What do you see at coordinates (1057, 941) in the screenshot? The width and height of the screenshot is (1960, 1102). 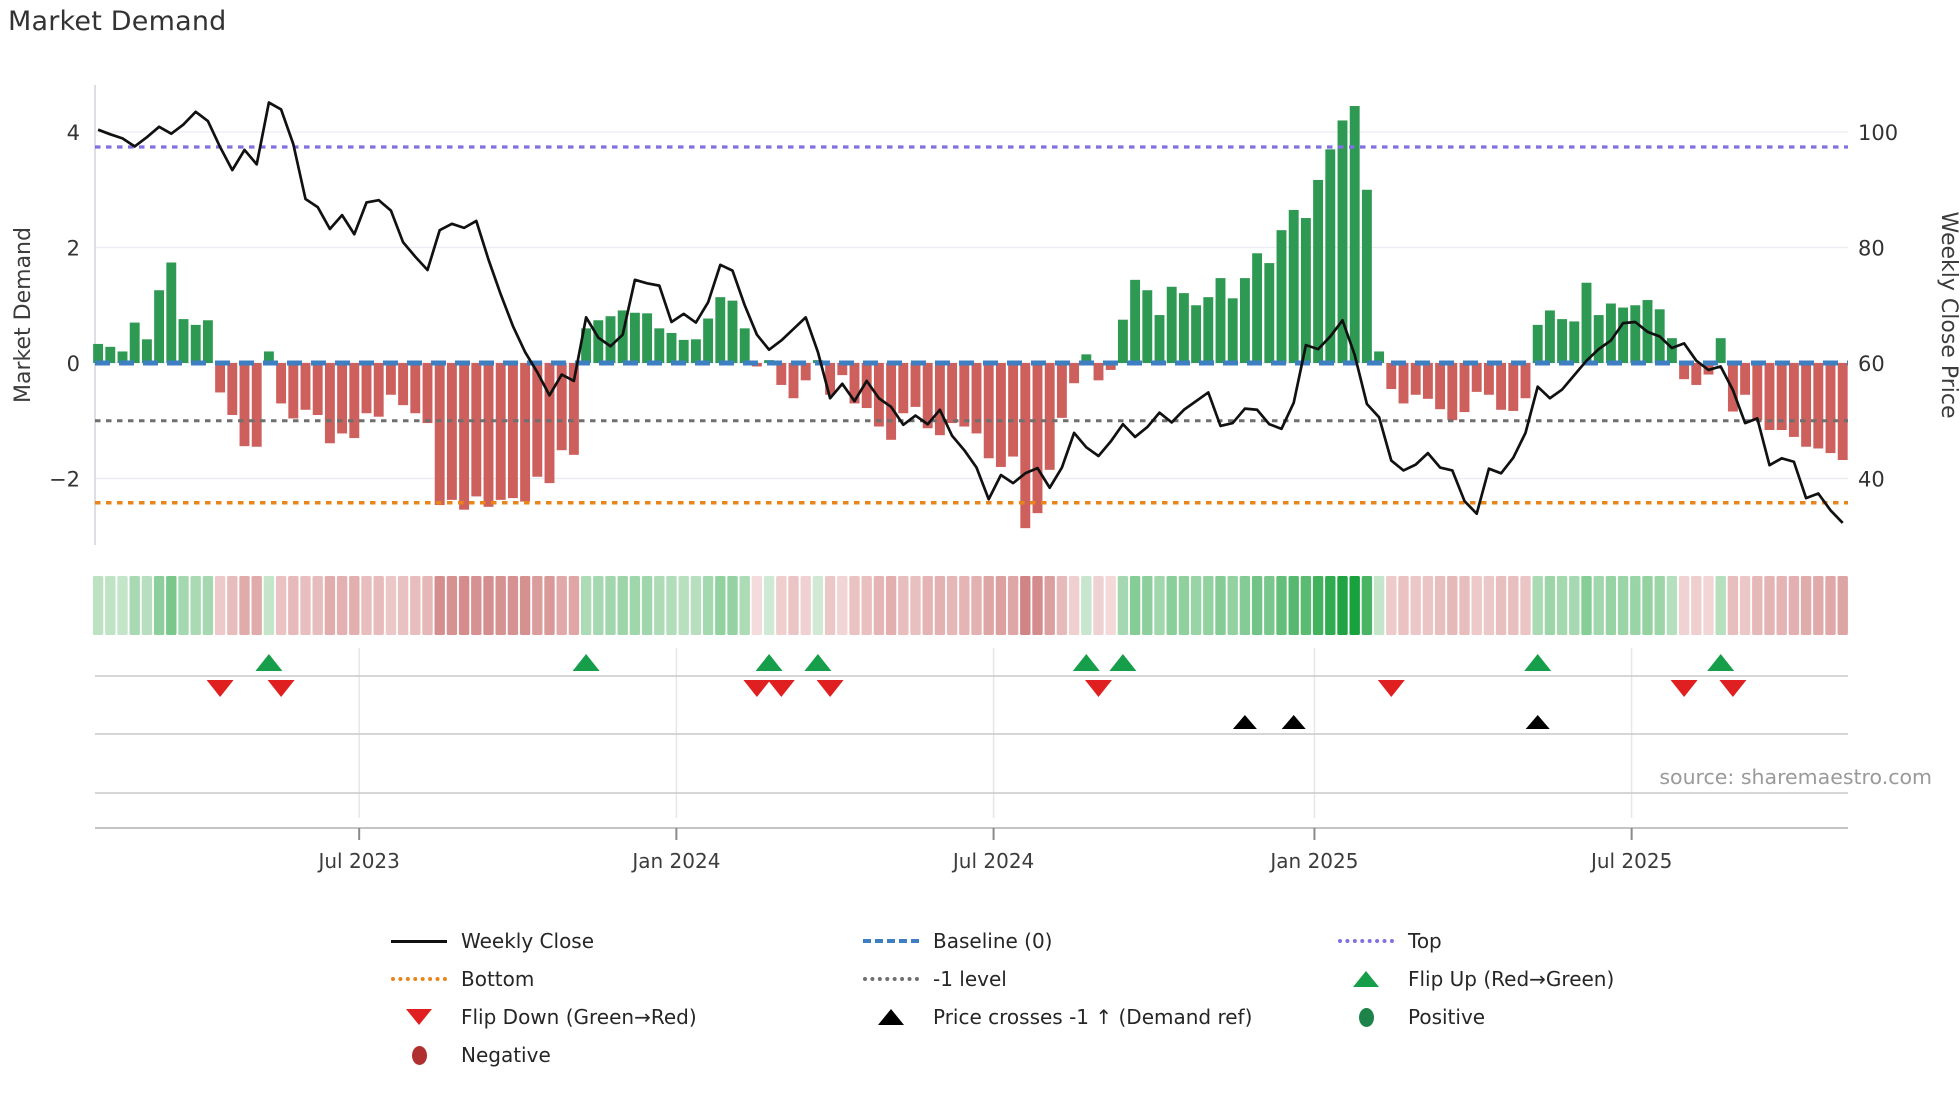 I see `legend-item: Baseline (0)` at bounding box center [1057, 941].